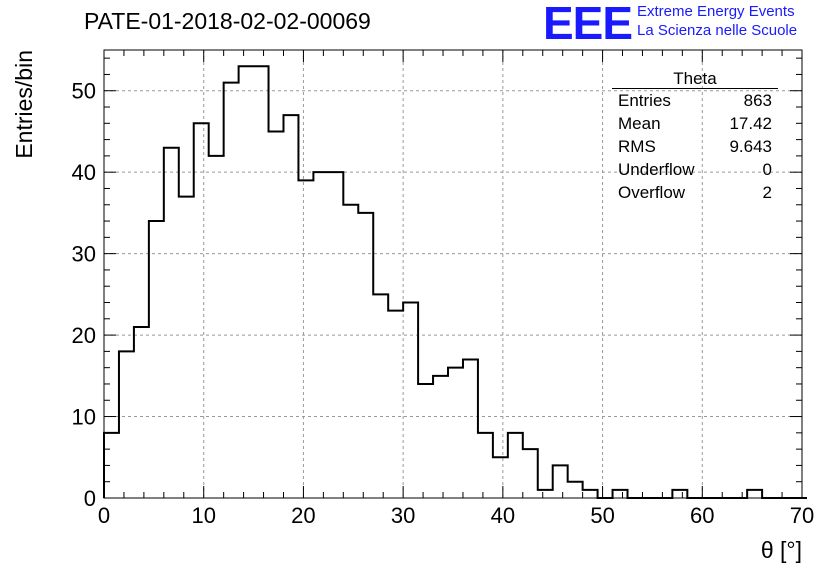 The image size is (836, 572). I want to click on stats-row-underflow: Underflow 0, so click(695, 169).